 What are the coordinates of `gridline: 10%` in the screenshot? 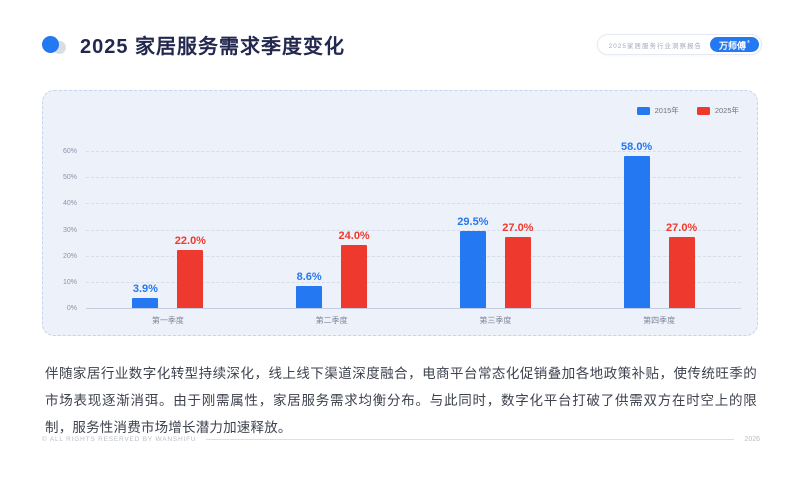 It's located at (402, 282).